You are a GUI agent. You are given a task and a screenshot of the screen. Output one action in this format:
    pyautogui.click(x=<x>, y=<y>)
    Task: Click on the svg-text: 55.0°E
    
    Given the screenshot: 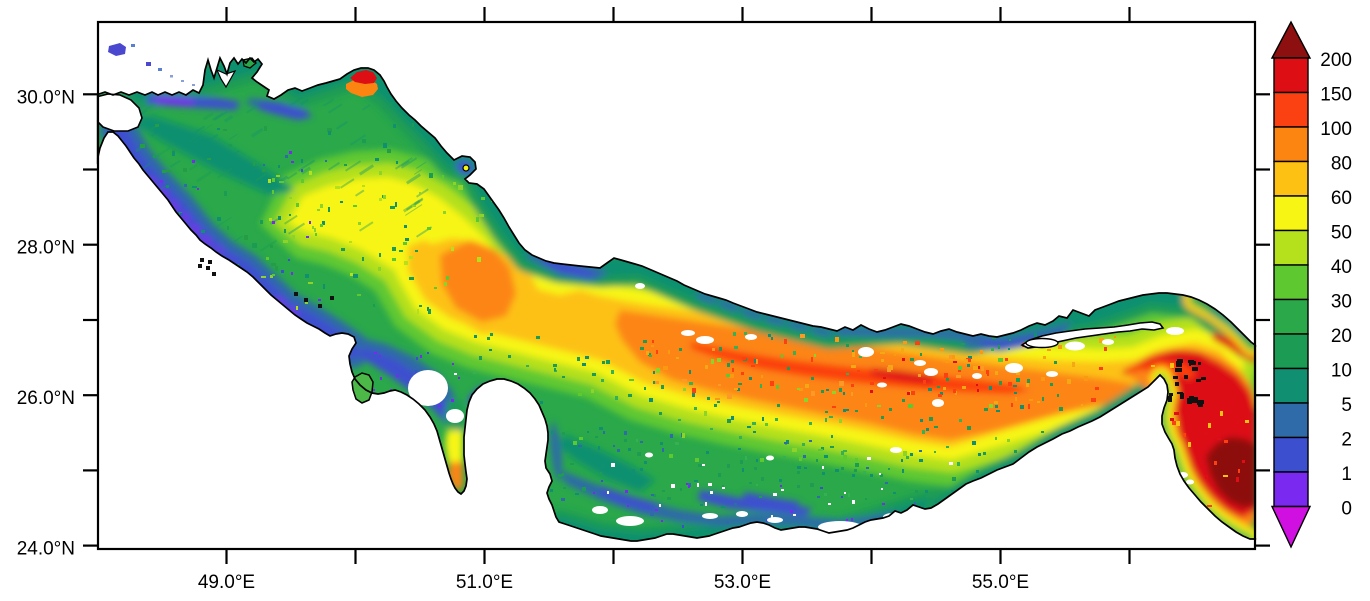 What is the action you would take?
    pyautogui.click(x=1000, y=582)
    